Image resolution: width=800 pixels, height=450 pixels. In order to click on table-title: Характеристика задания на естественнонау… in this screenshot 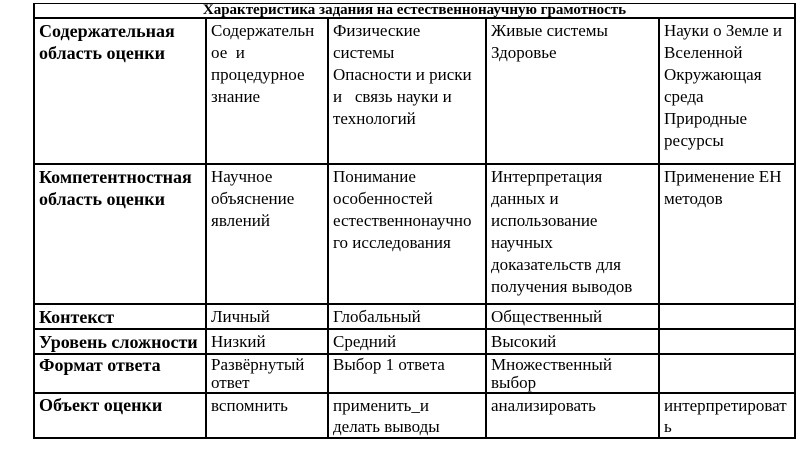, I will do `click(414, 11)`.